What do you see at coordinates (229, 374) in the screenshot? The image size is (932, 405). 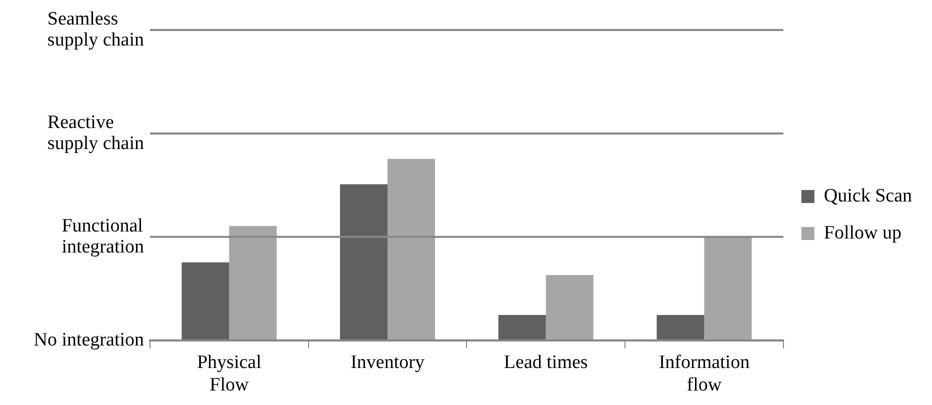 I see `x-tick-label: Physical Flow` at bounding box center [229, 374].